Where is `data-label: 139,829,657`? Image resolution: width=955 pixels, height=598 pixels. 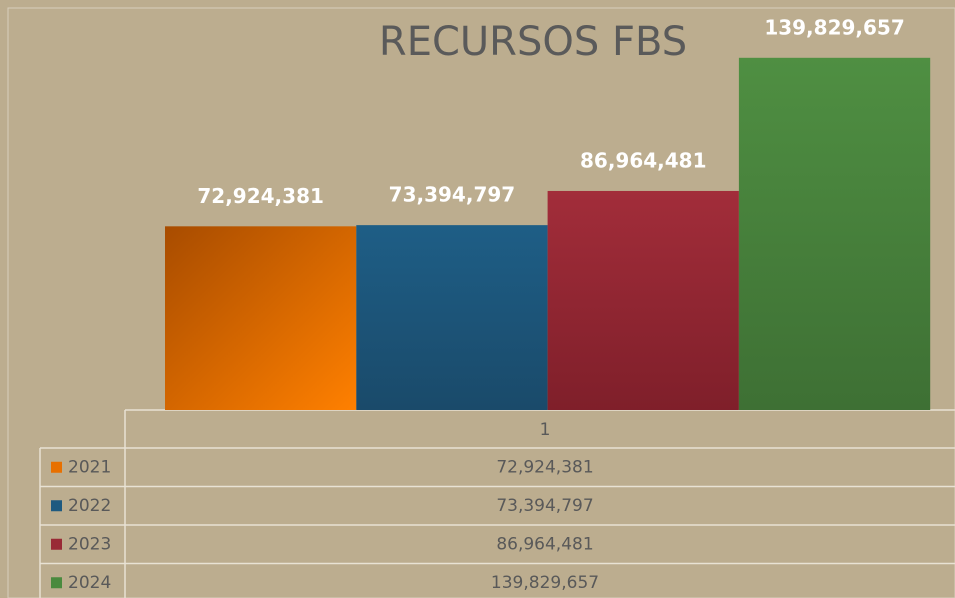
data-label: 139,829,657 is located at coordinates (834, 27).